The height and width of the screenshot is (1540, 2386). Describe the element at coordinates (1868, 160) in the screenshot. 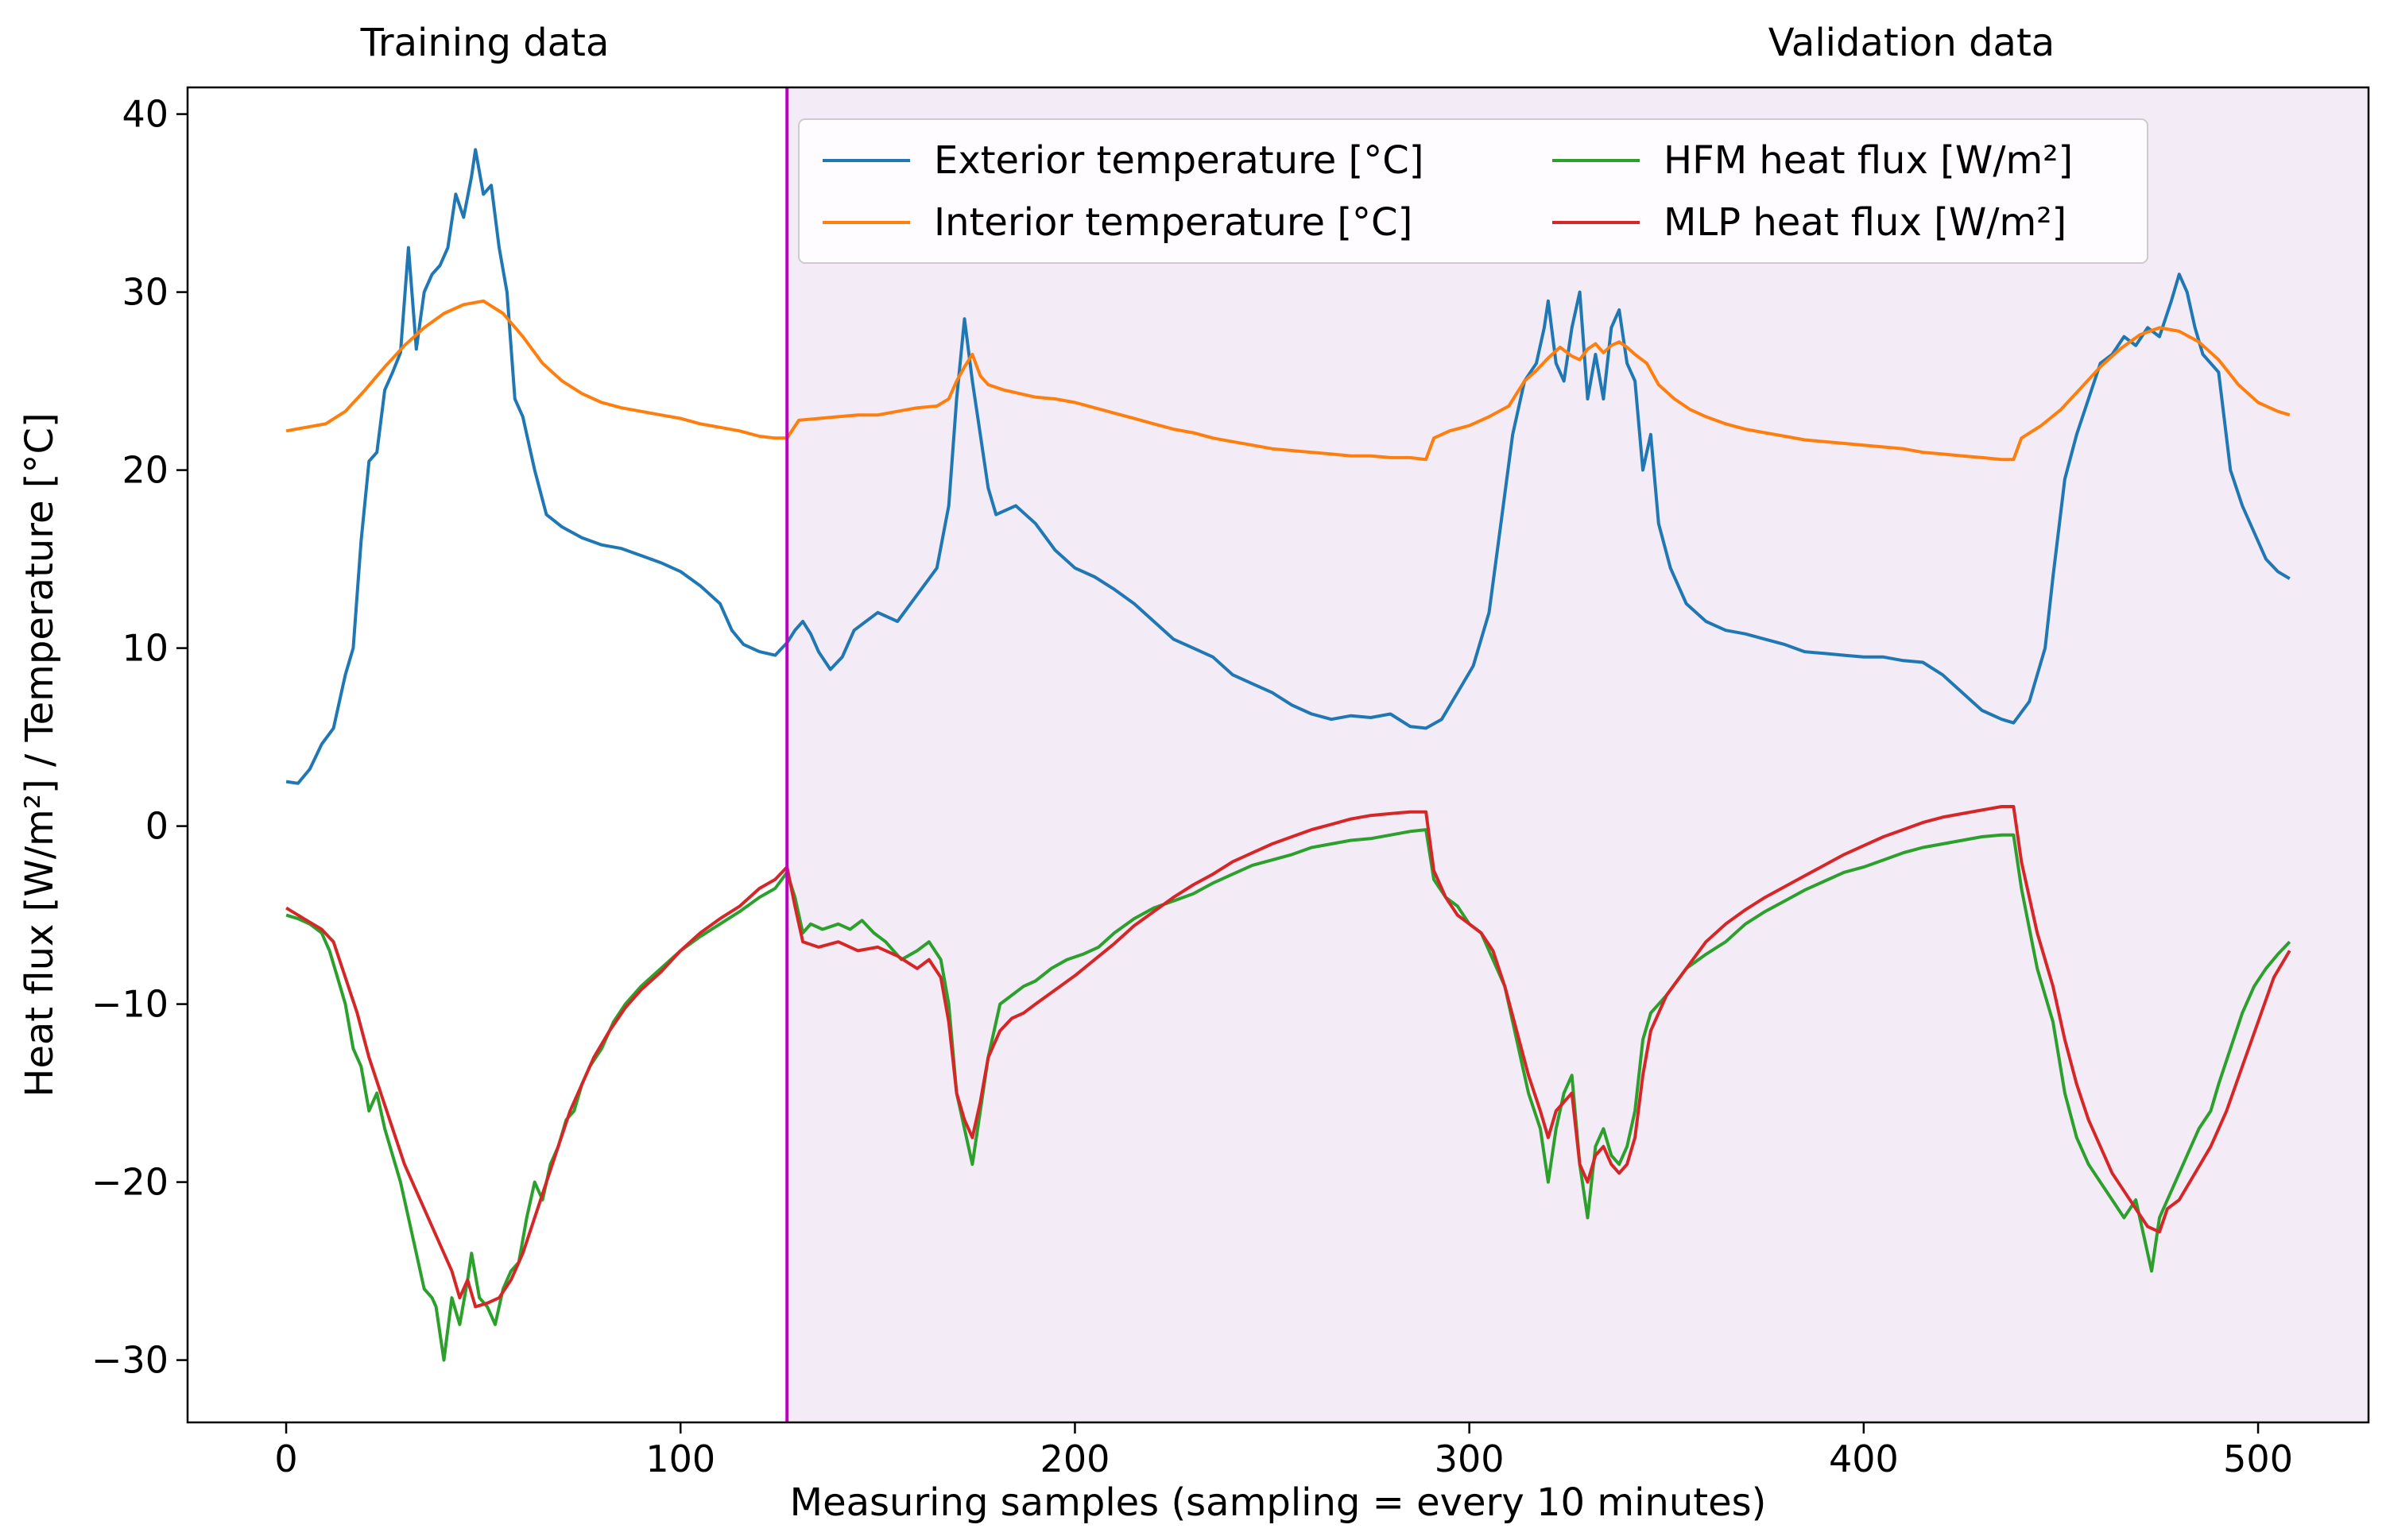

I see `legend-label-2: HFM heat flux [W/m²]` at that location.